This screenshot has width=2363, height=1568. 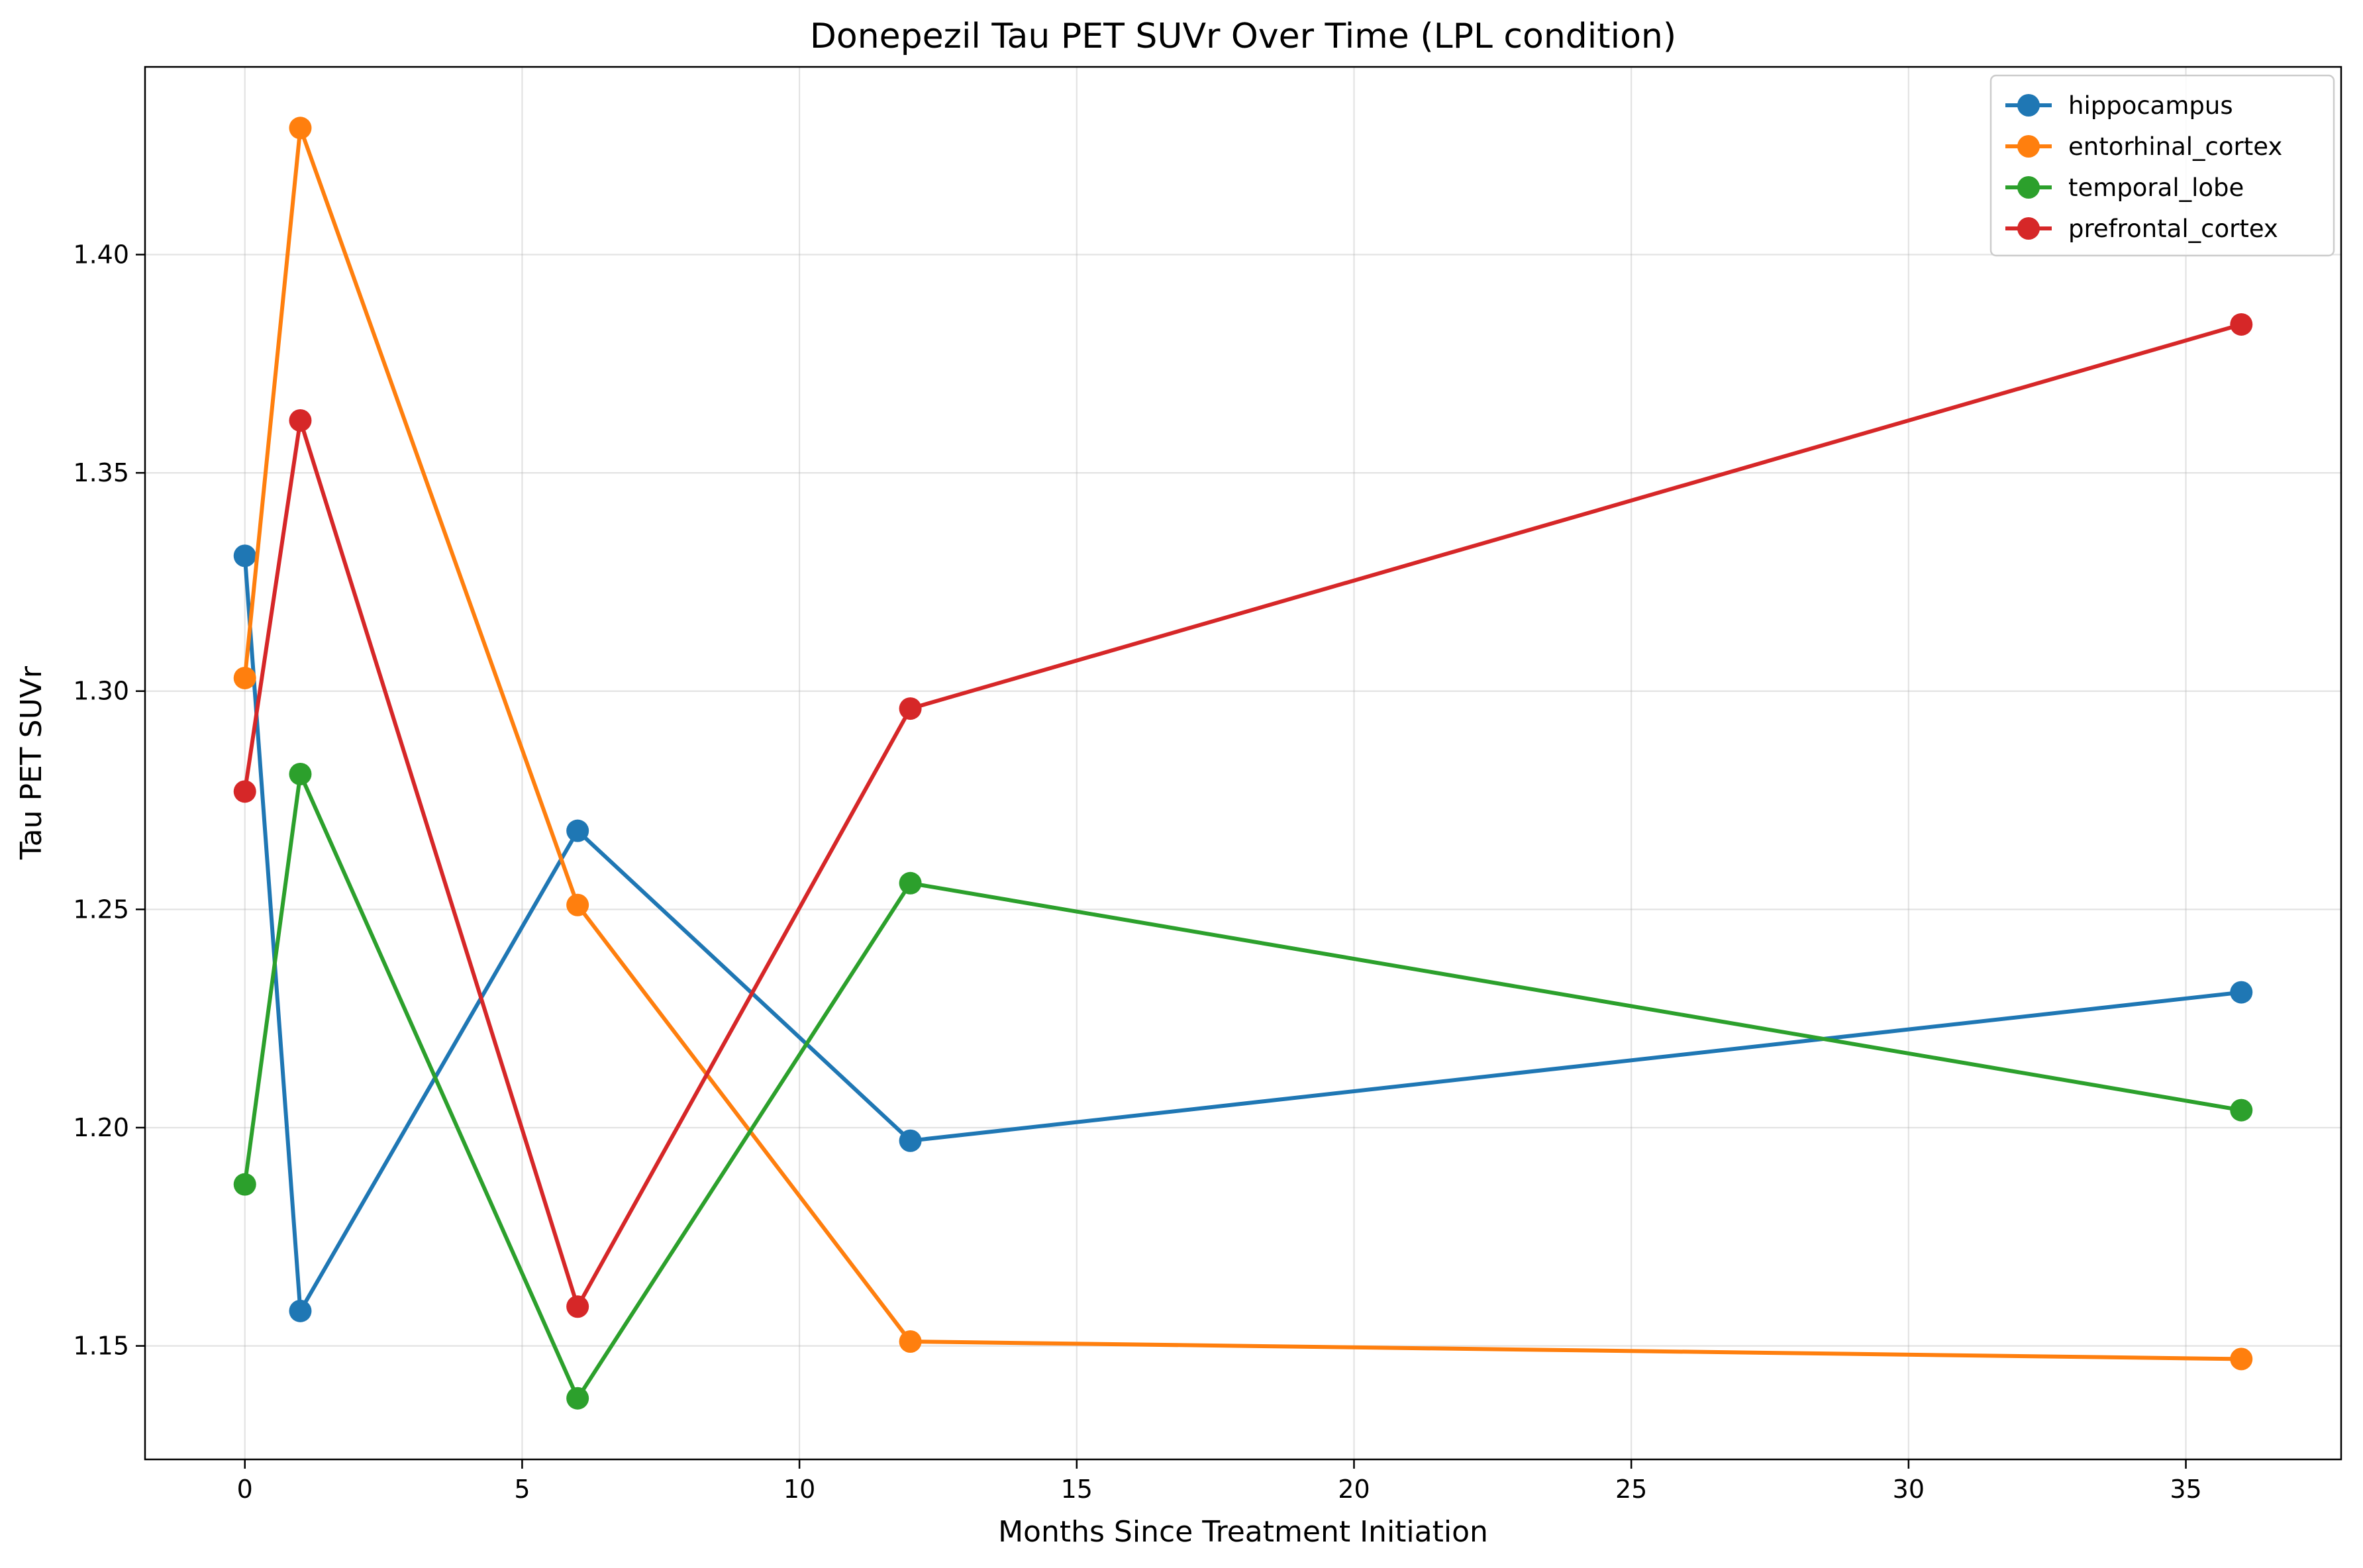 I want to click on y-tick-label: 1.30, so click(x=101, y=691).